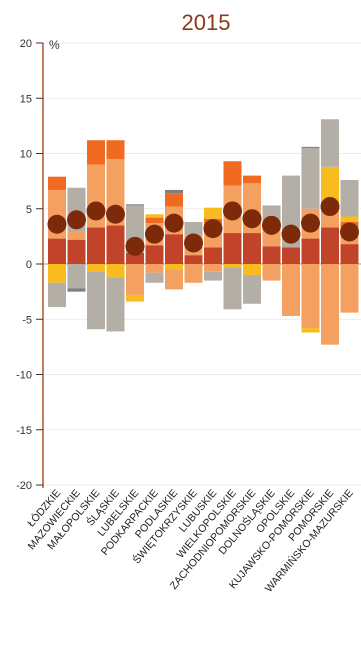 The image size is (361, 650). What do you see at coordinates (206, 22) in the screenshot?
I see `chart-title: 2015` at bounding box center [206, 22].